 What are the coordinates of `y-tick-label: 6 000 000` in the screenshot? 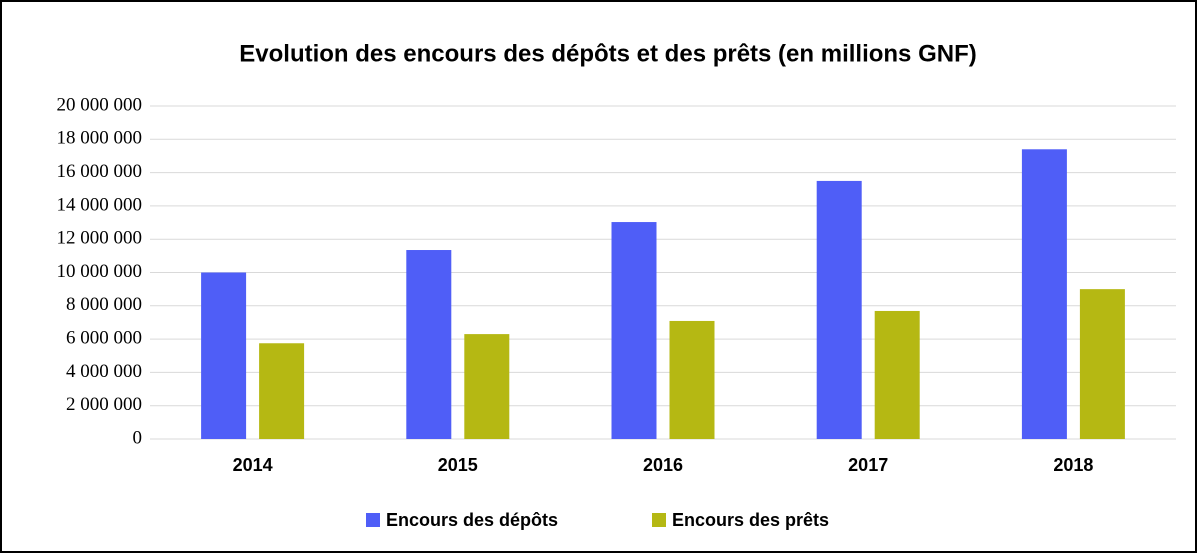 It's located at (104, 337).